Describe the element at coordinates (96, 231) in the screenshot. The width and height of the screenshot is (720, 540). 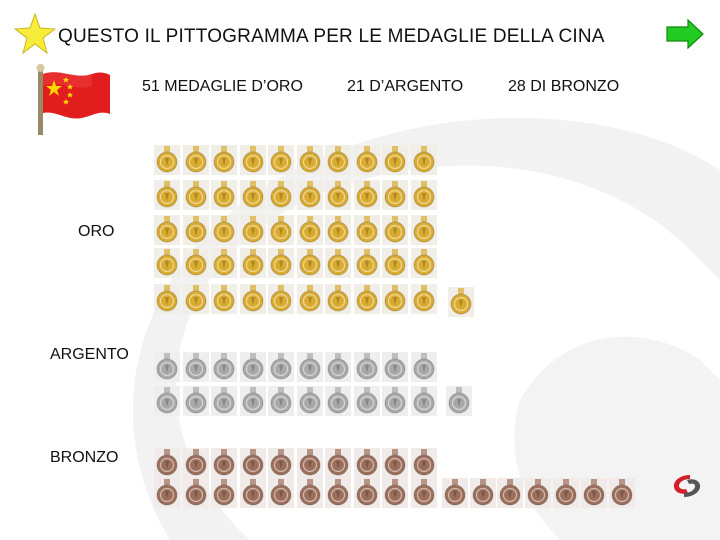
I see `gold-label: ORO` at that location.